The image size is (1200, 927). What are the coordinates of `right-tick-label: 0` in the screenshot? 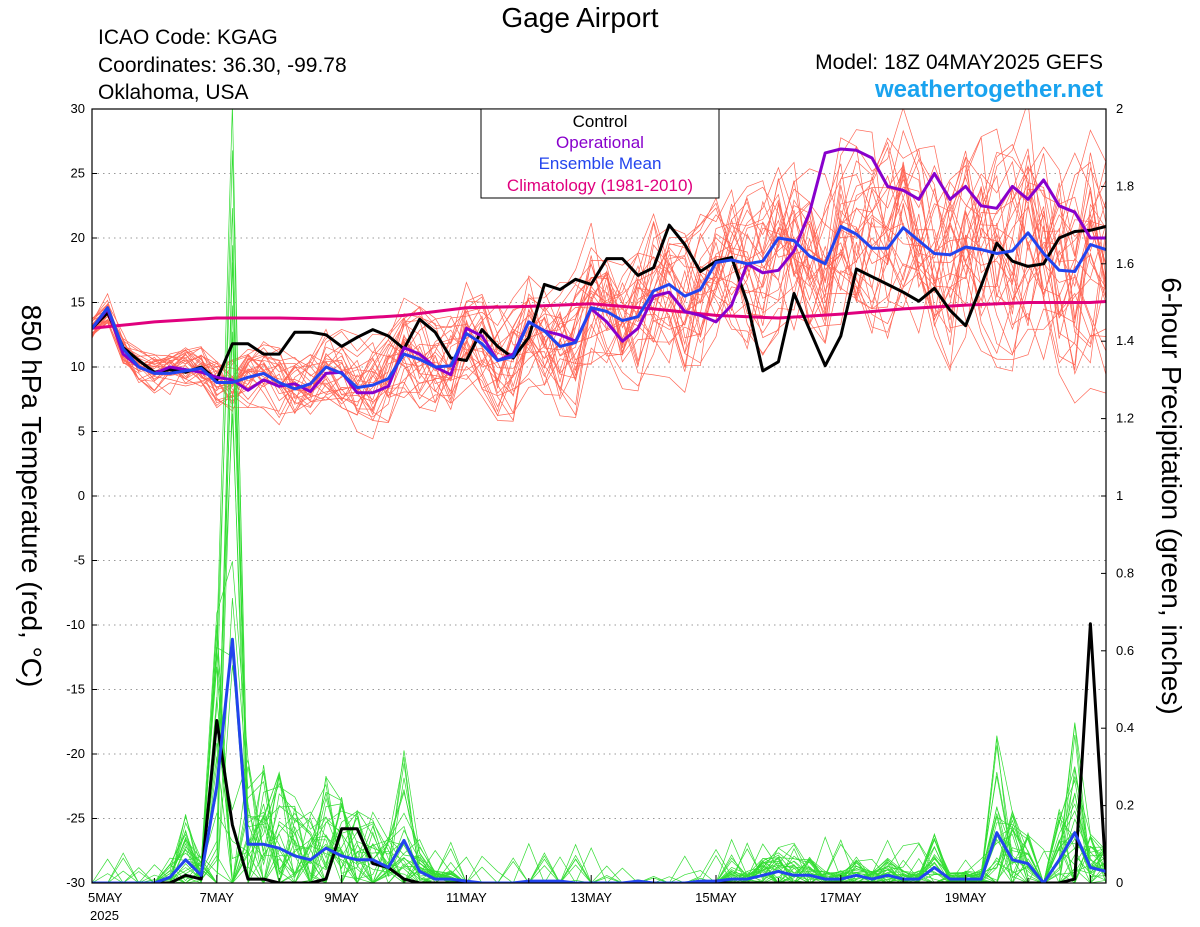 It's located at (1119, 882).